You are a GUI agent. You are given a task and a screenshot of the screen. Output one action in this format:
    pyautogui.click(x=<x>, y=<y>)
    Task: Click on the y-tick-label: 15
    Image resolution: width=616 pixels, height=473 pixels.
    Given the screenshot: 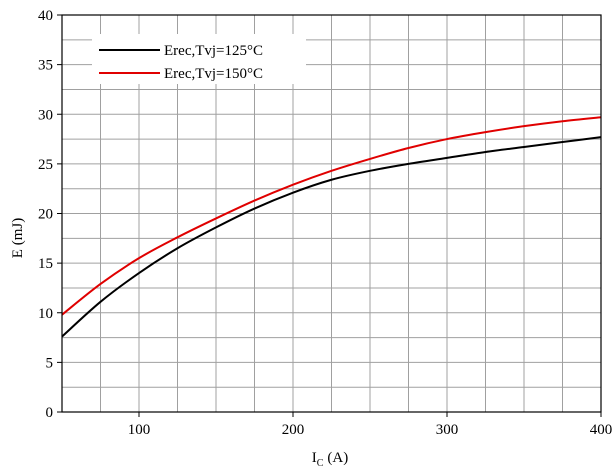 What is the action you would take?
    pyautogui.click(x=45, y=264)
    